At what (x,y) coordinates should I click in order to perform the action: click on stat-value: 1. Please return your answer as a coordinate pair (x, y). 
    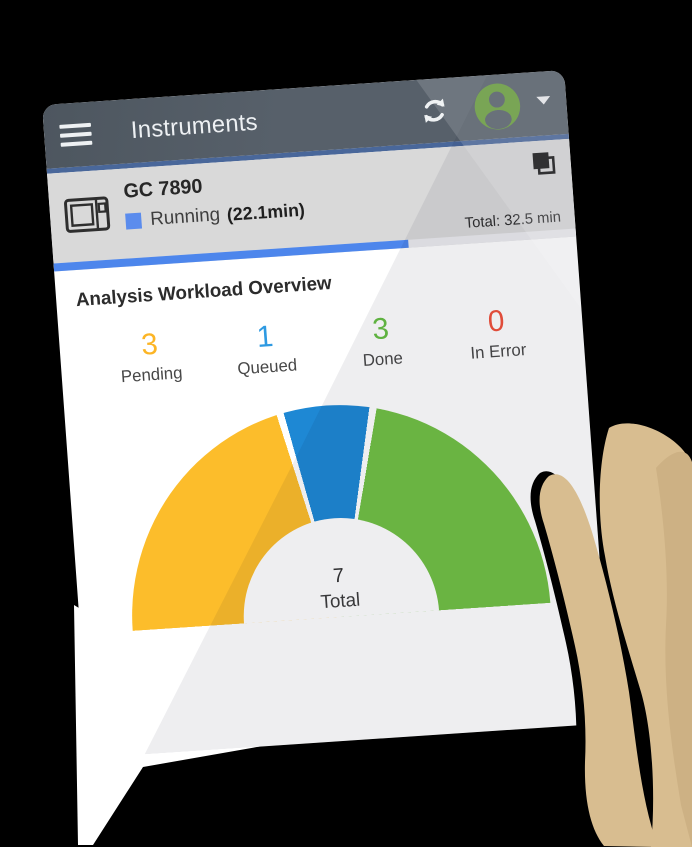
    Looking at the image, I should click on (265, 337).